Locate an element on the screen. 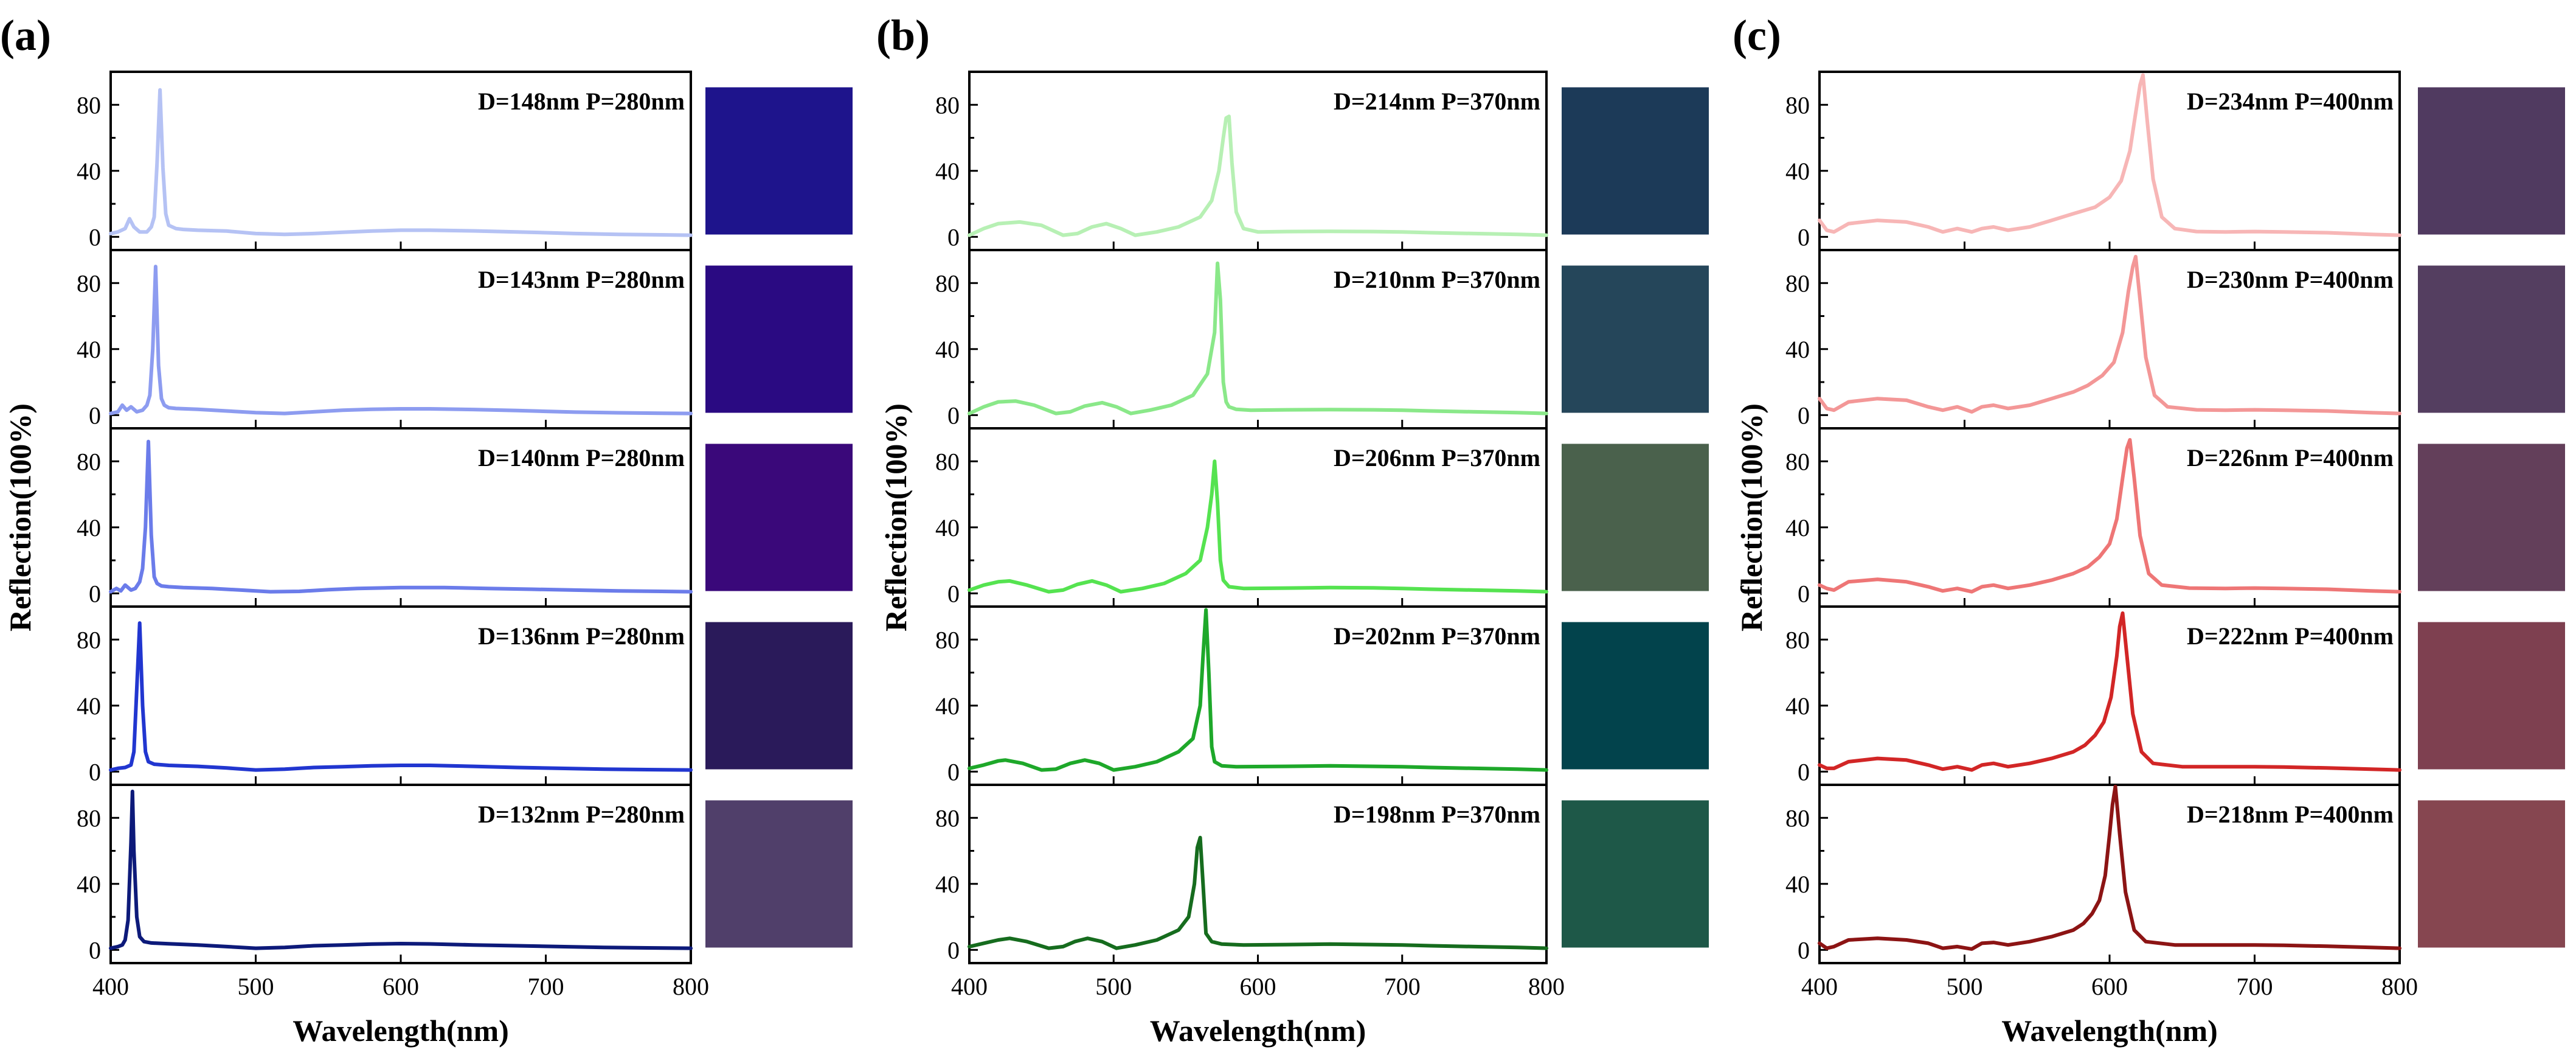  series-annotation: D=206nm P=370nm is located at coordinates (1437, 458).